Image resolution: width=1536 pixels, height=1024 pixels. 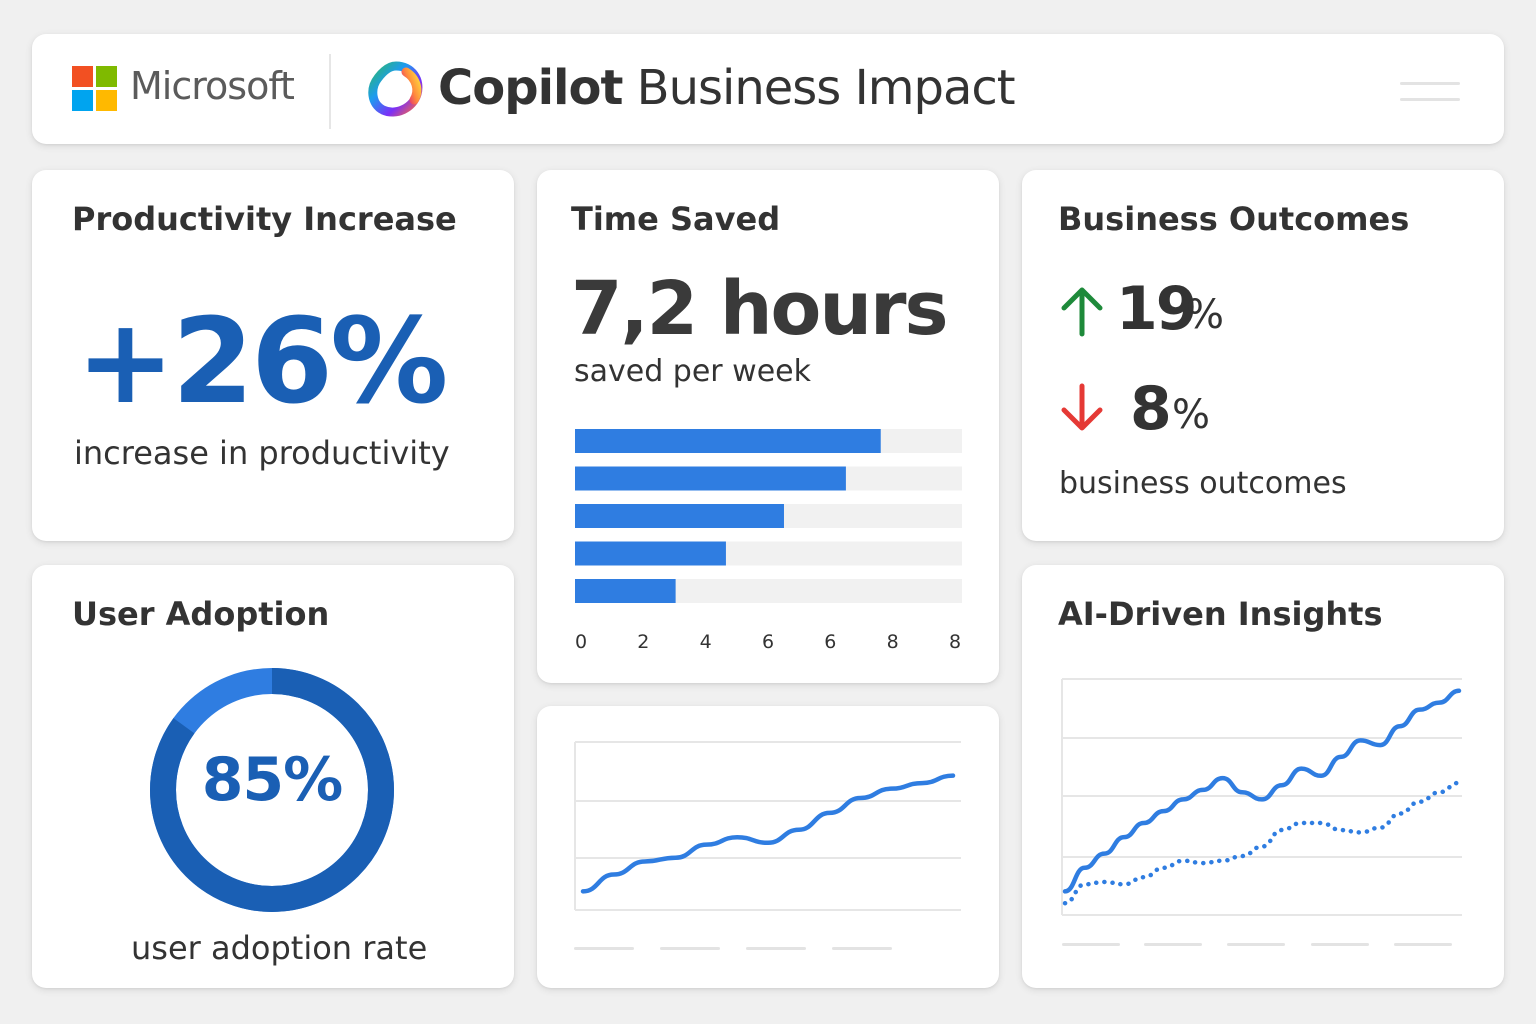 I want to click on app-title: Copilot Business Impact, so click(x=727, y=88).